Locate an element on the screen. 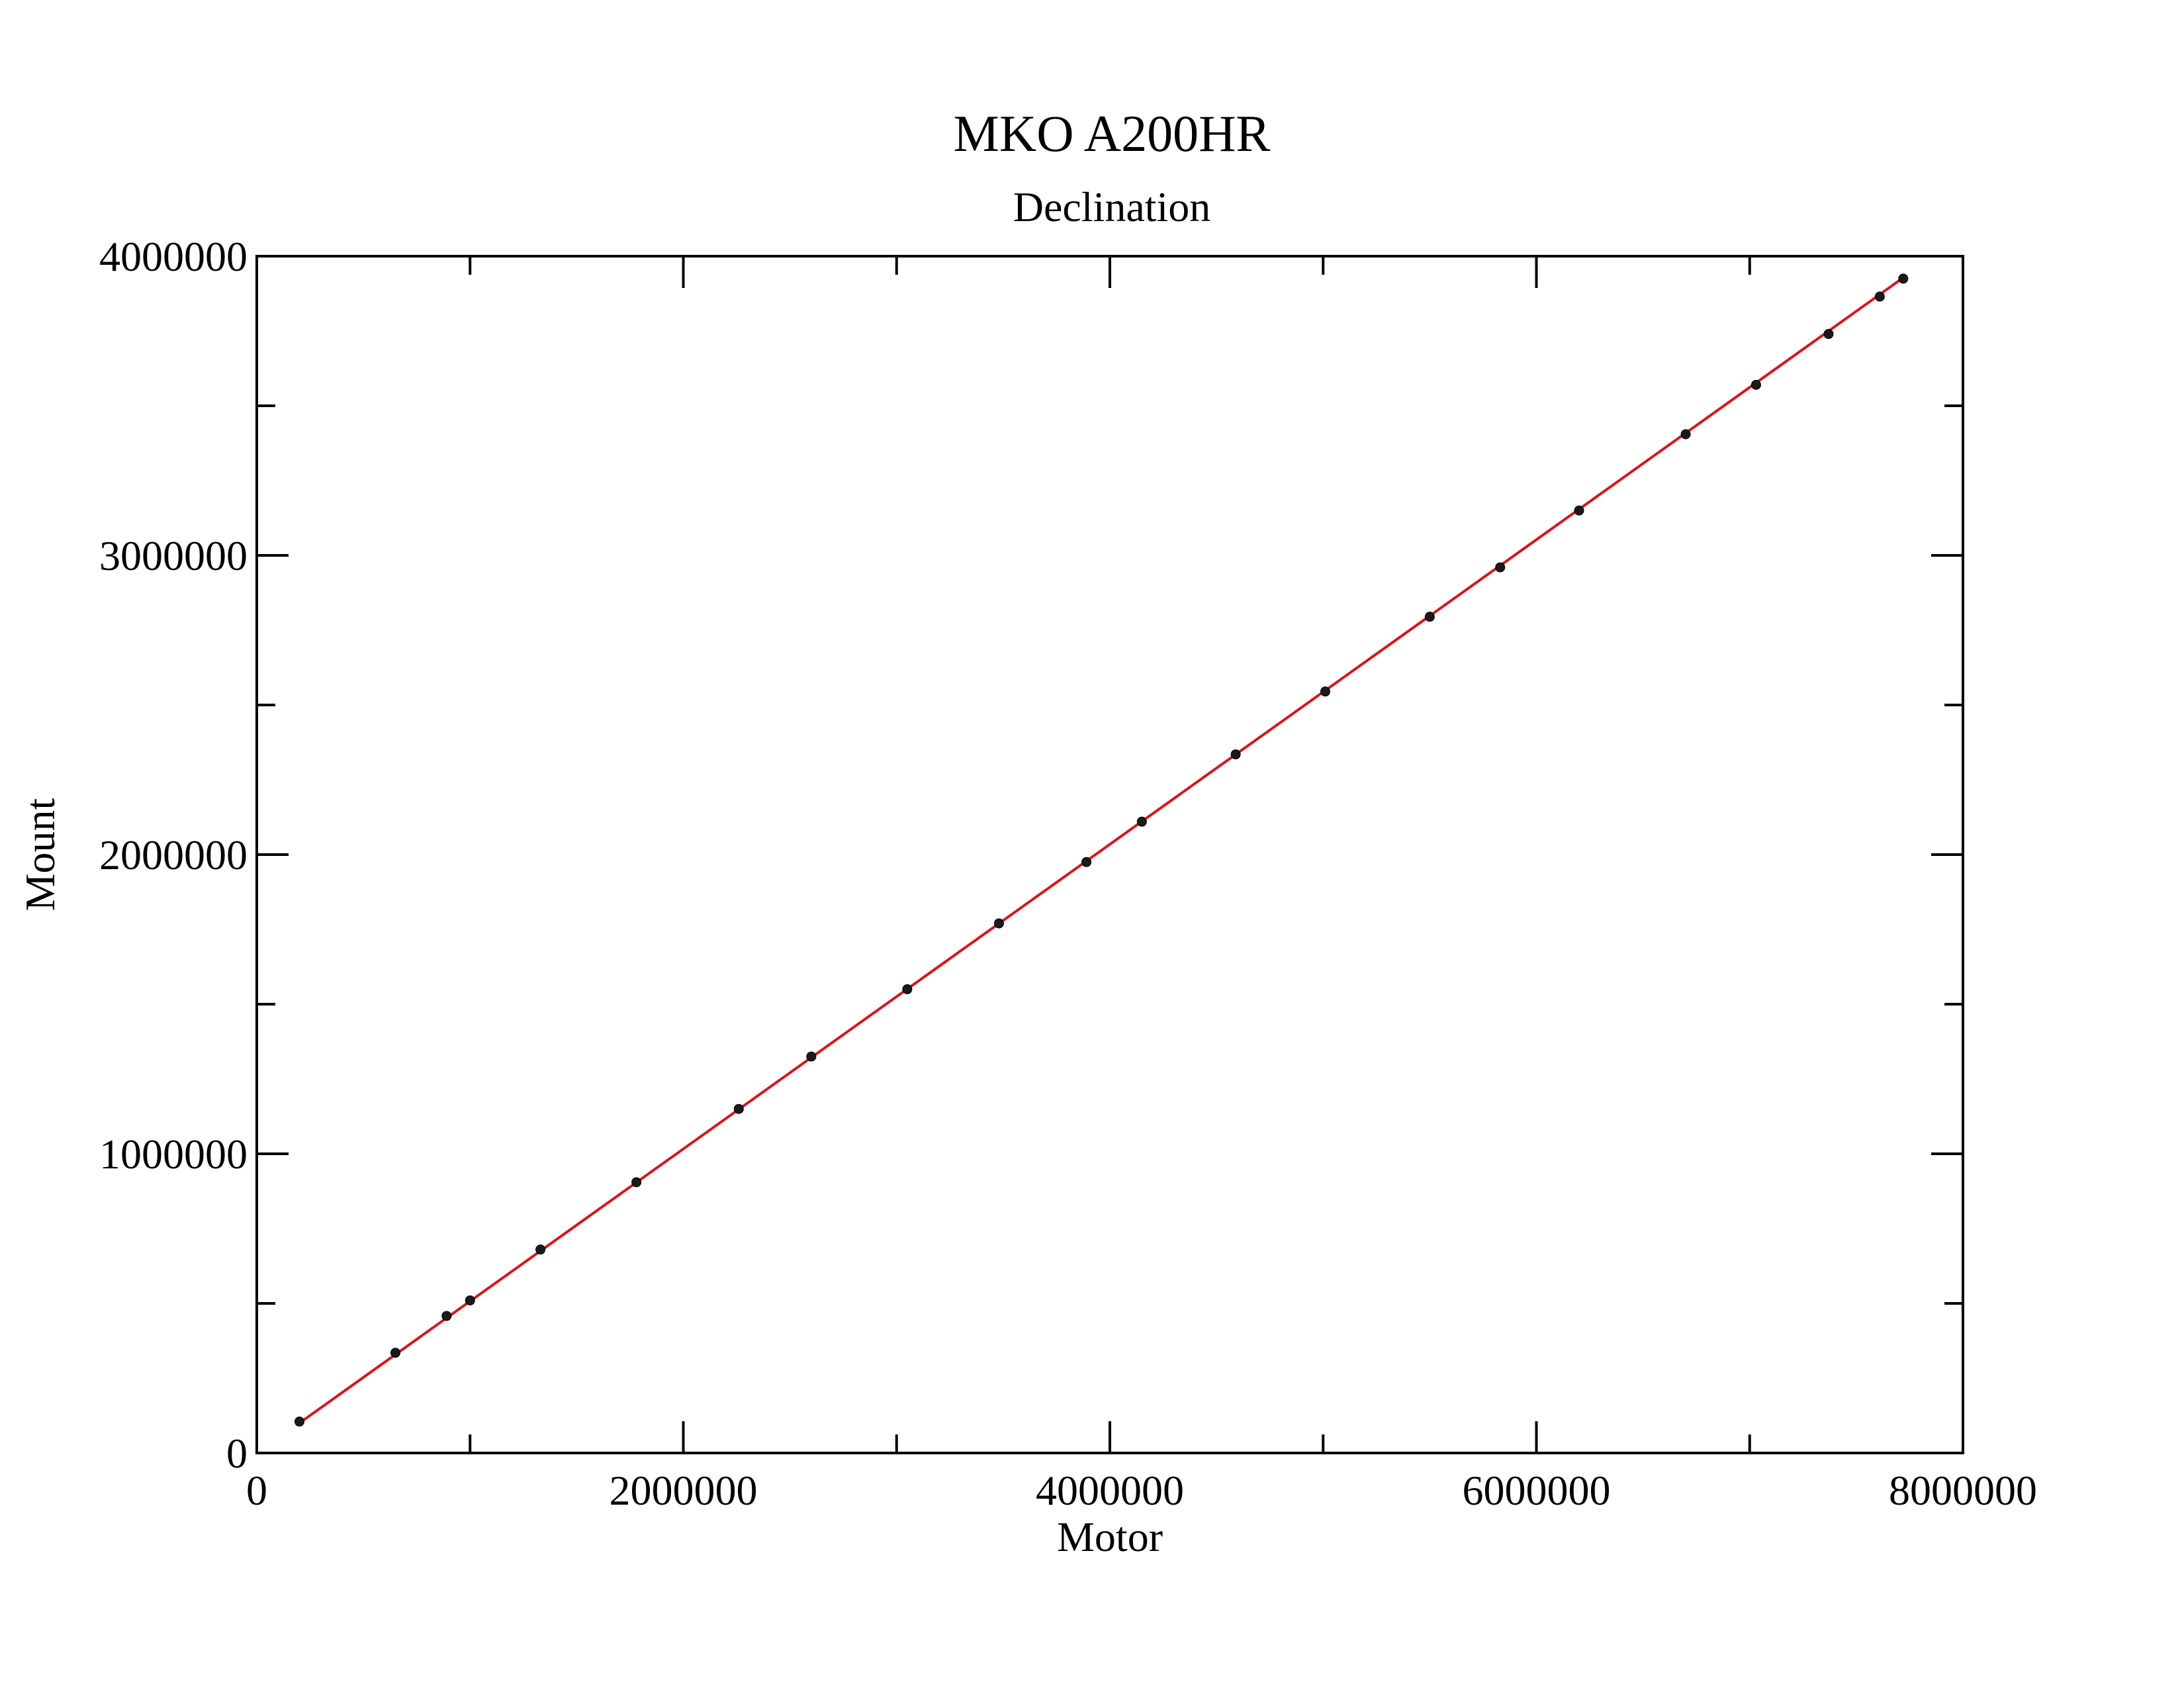 This screenshot has width=2184, height=1688. x-tick-label: 2000000 is located at coordinates (684, 1490).